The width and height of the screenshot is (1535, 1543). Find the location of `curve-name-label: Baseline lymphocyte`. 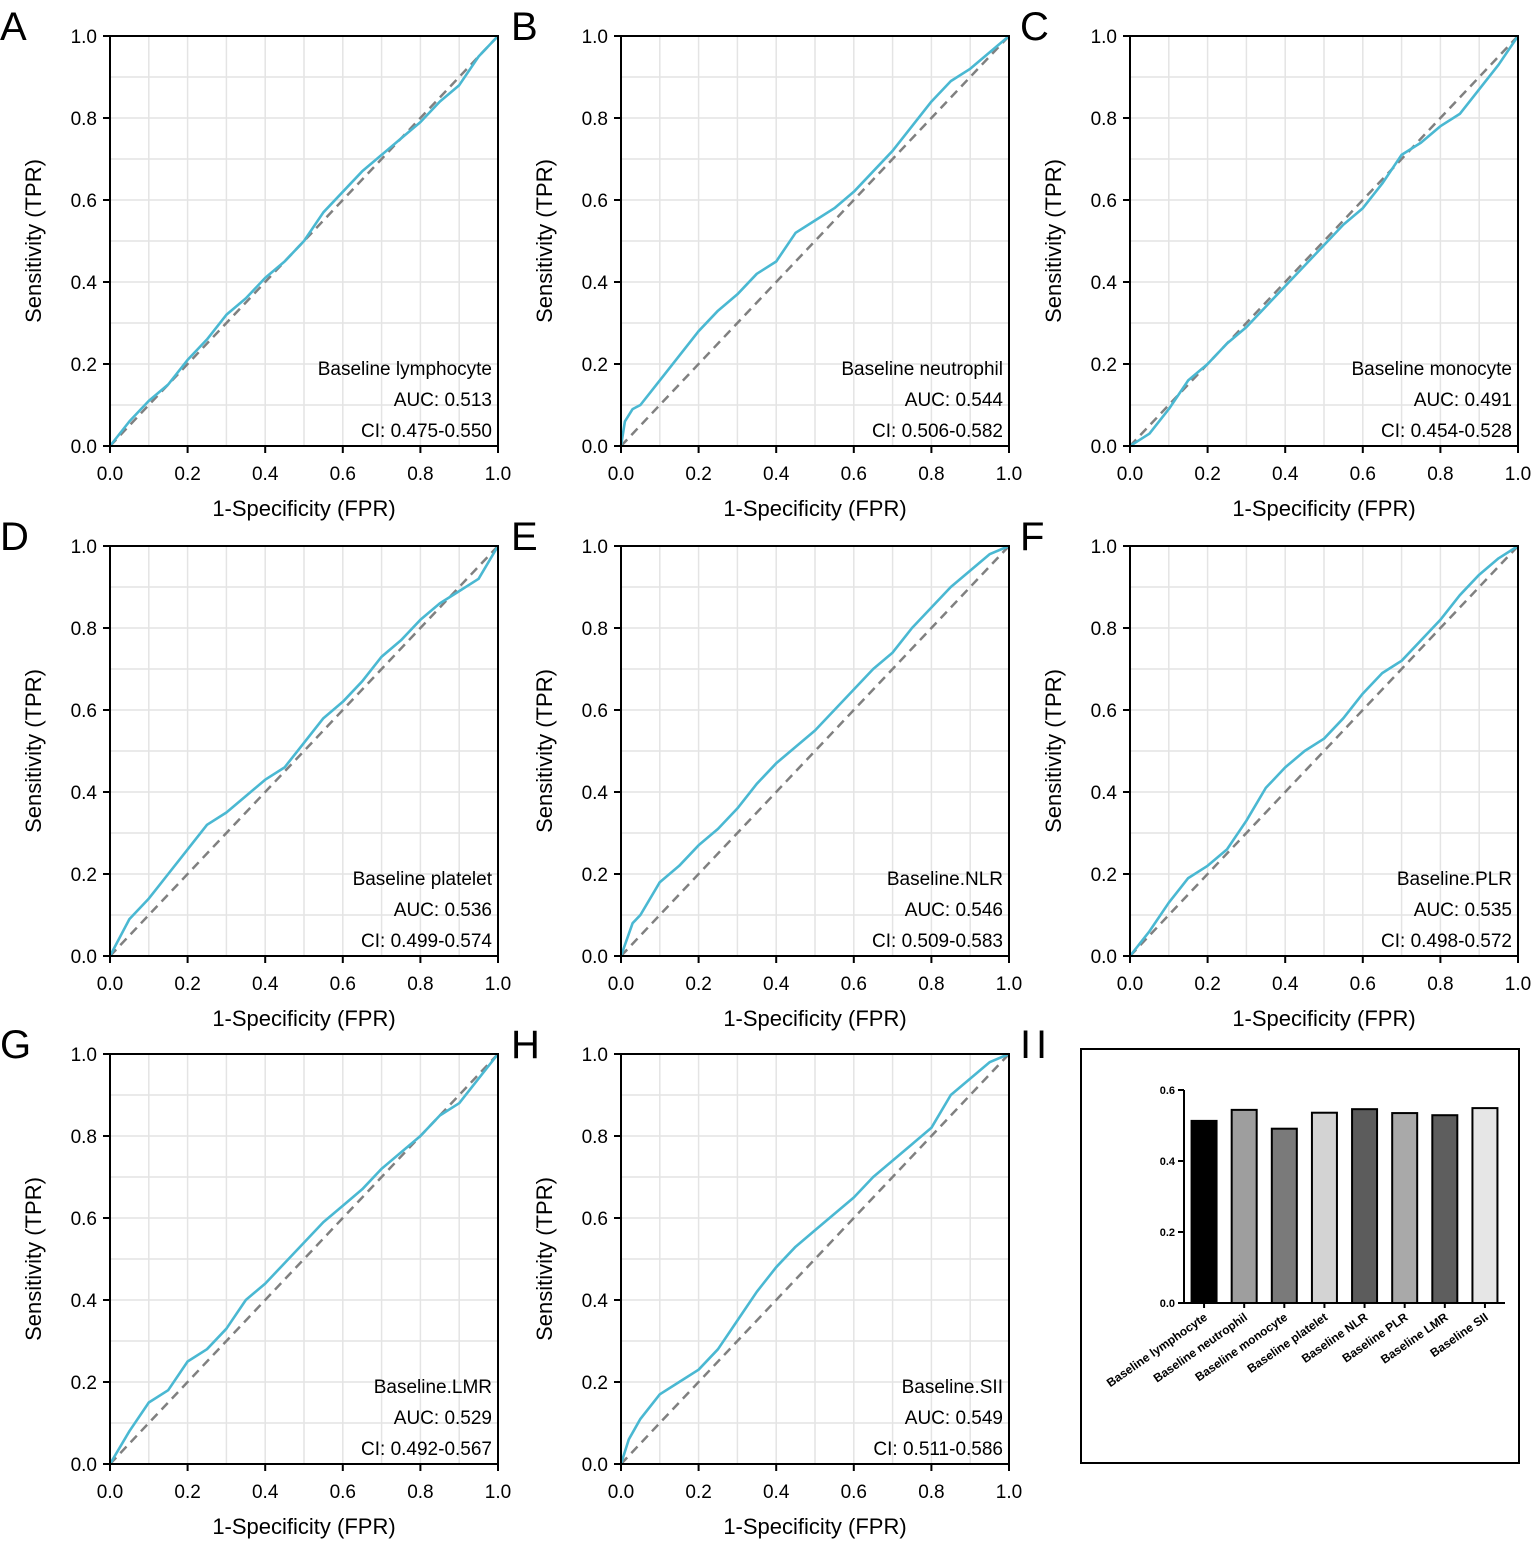

curve-name-label: Baseline lymphocyte is located at coordinates (405, 369).